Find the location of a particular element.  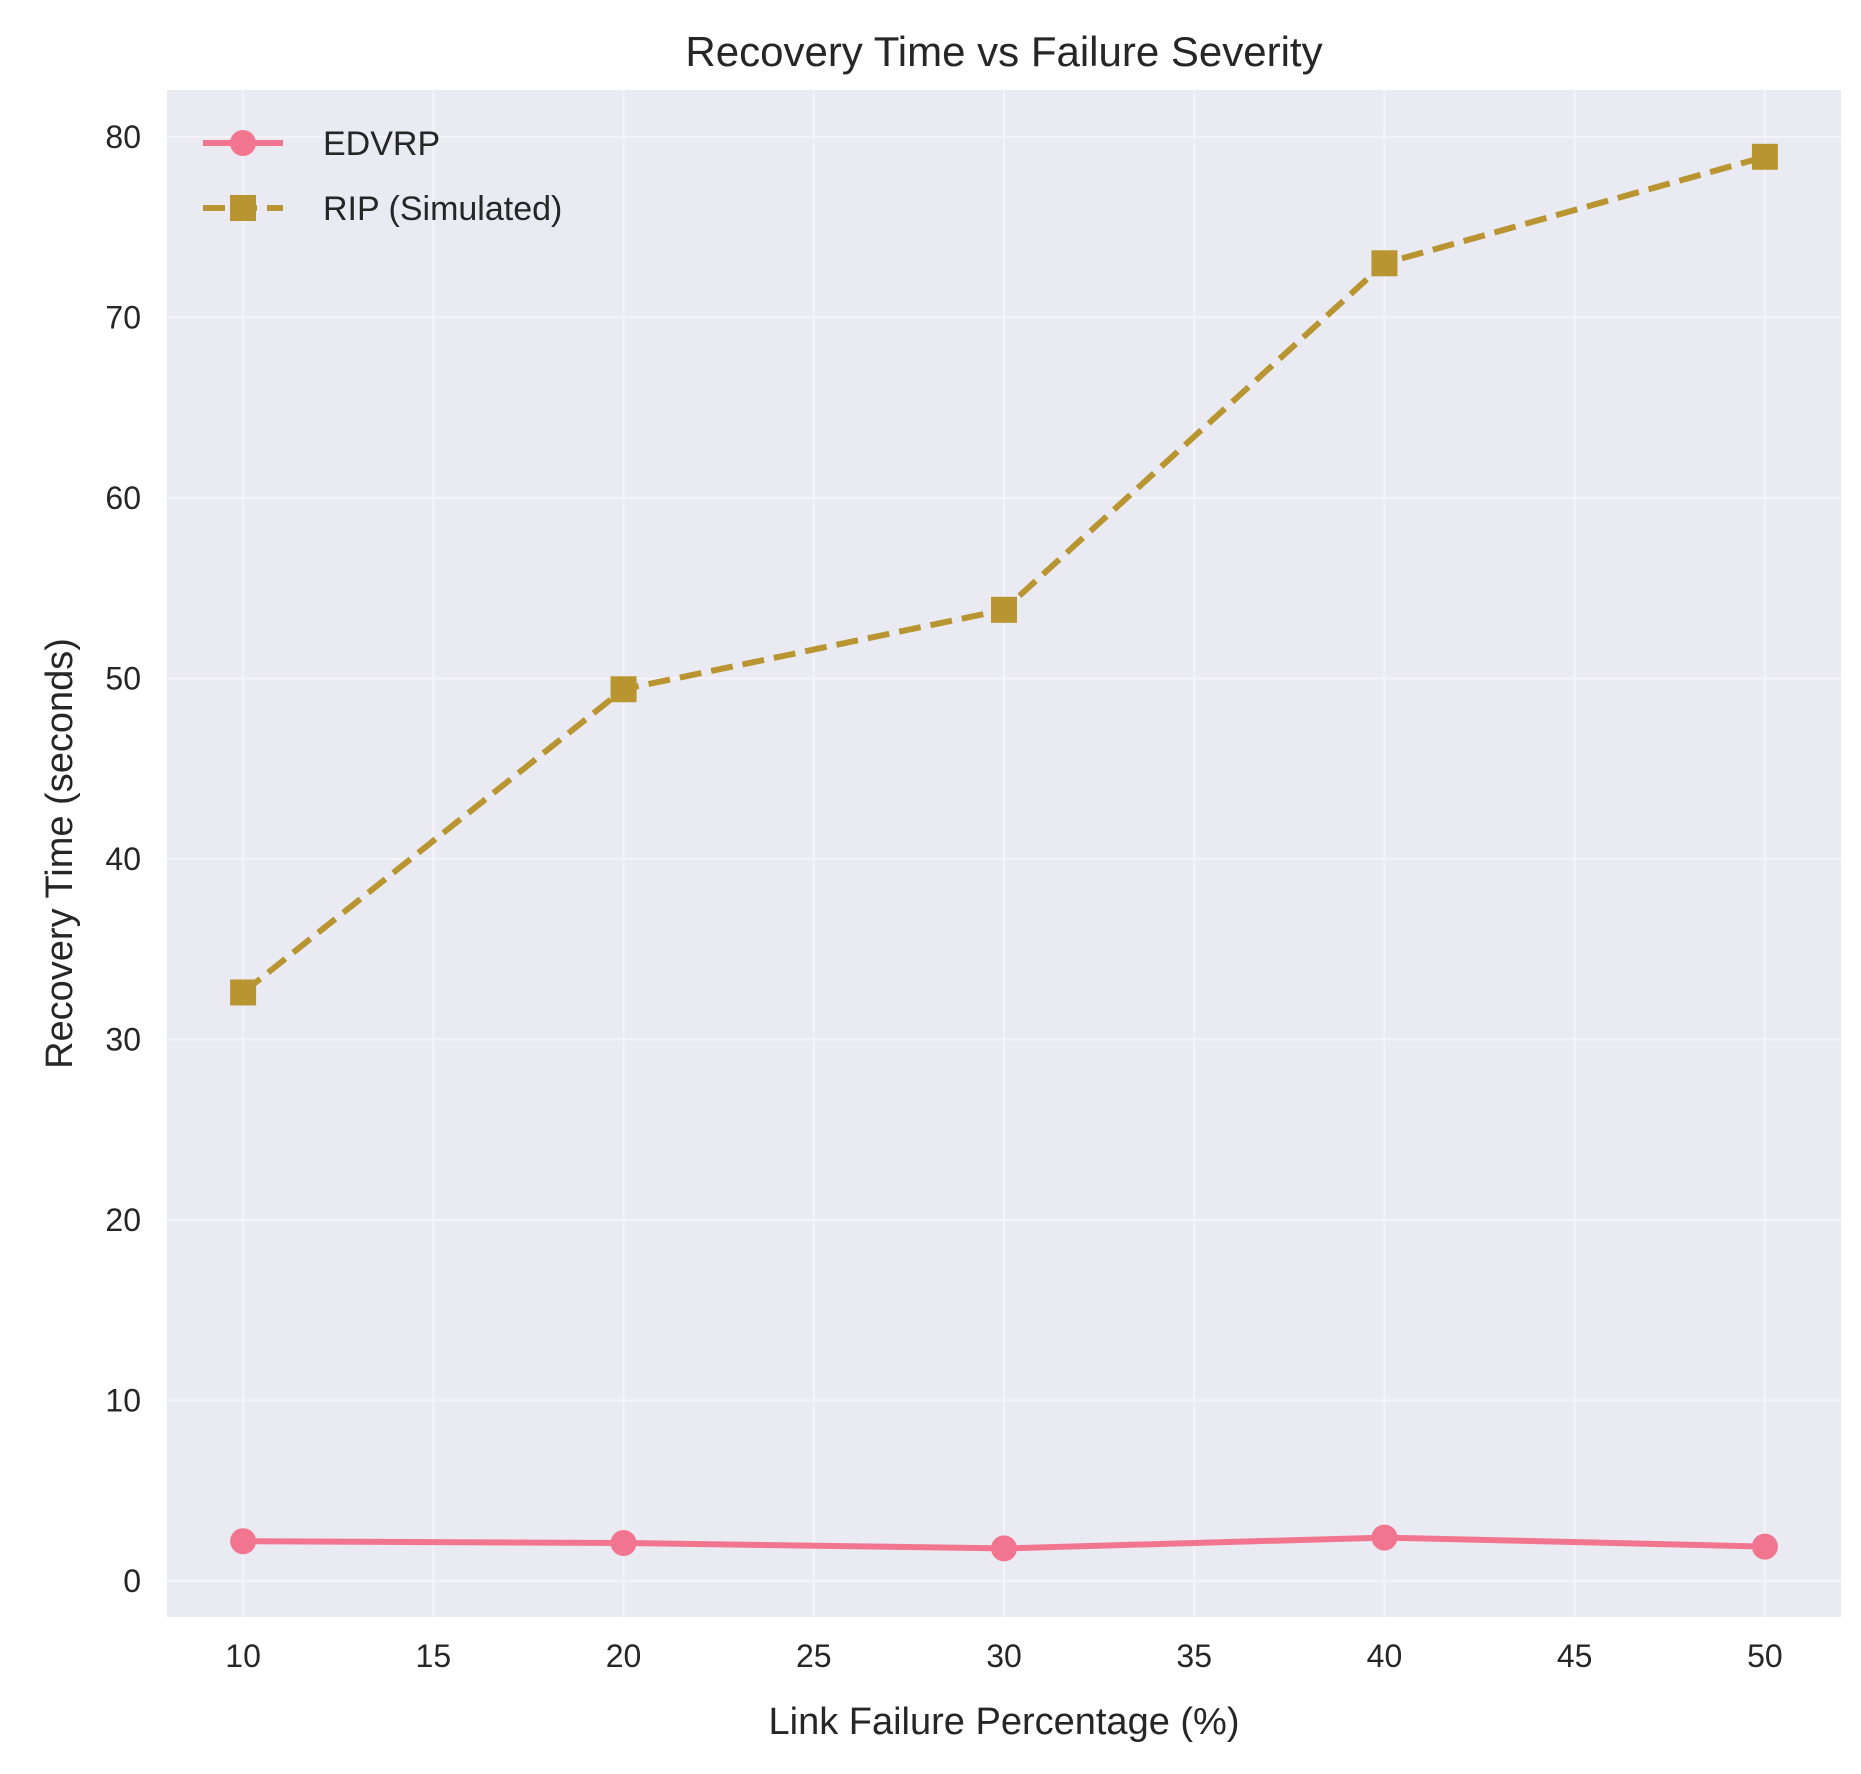

y-tick-label: 40 is located at coordinates (123, 859).